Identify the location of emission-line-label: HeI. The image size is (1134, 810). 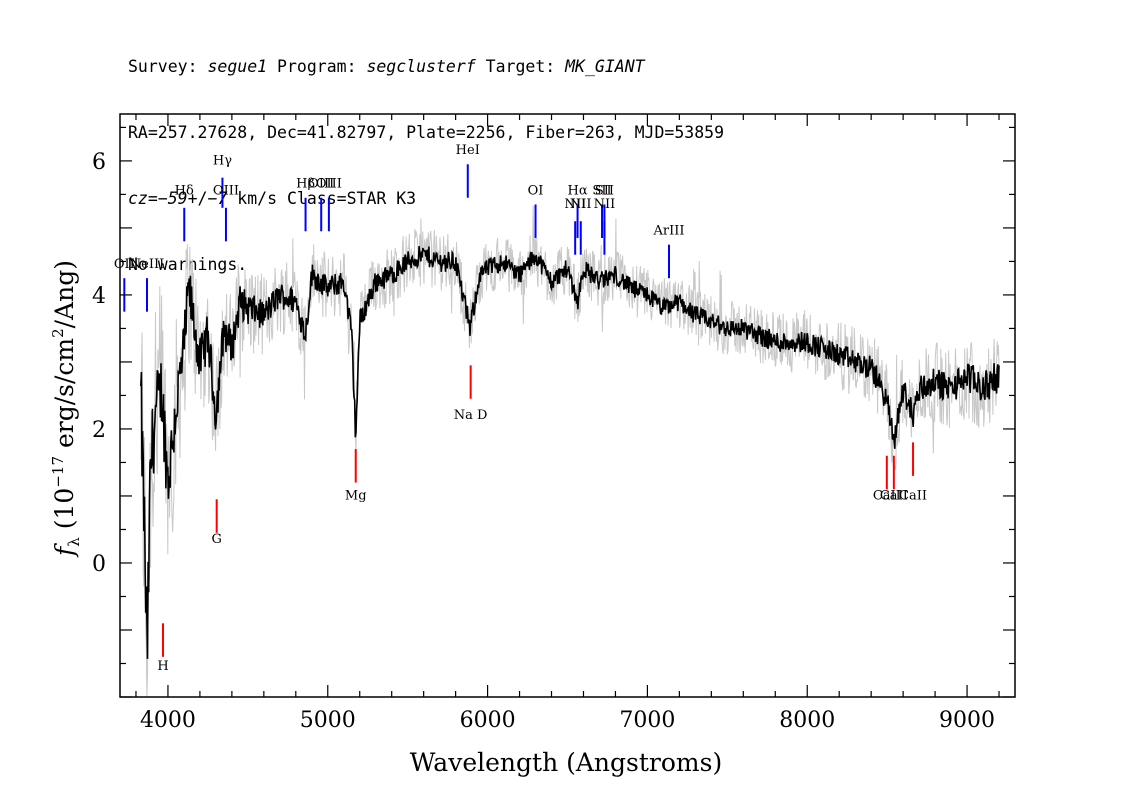
(468, 150).